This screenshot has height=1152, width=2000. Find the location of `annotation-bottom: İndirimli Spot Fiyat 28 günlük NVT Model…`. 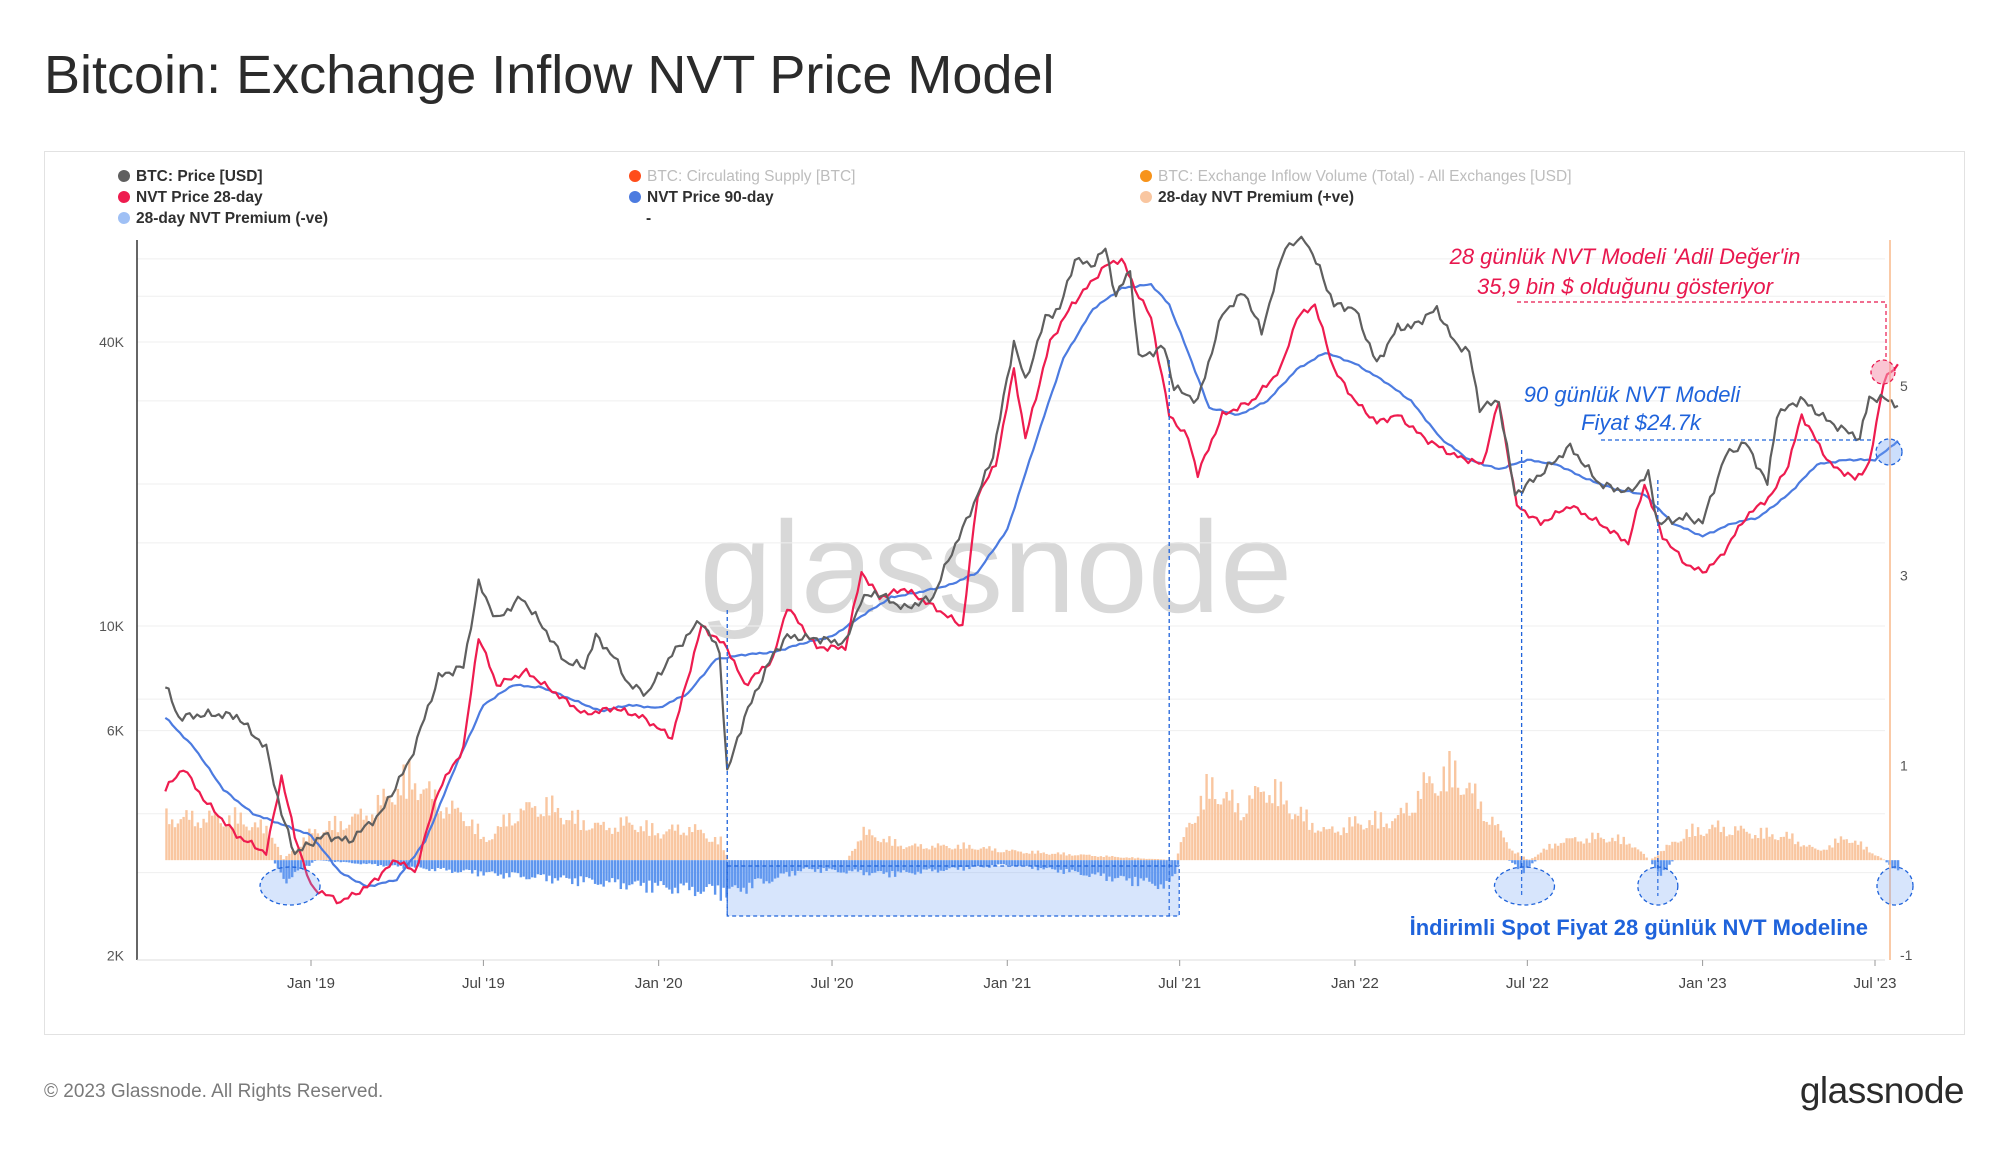

annotation-bottom: İndirimli Spot Fiyat 28 günlük NVT Model… is located at coordinates (1639, 927).